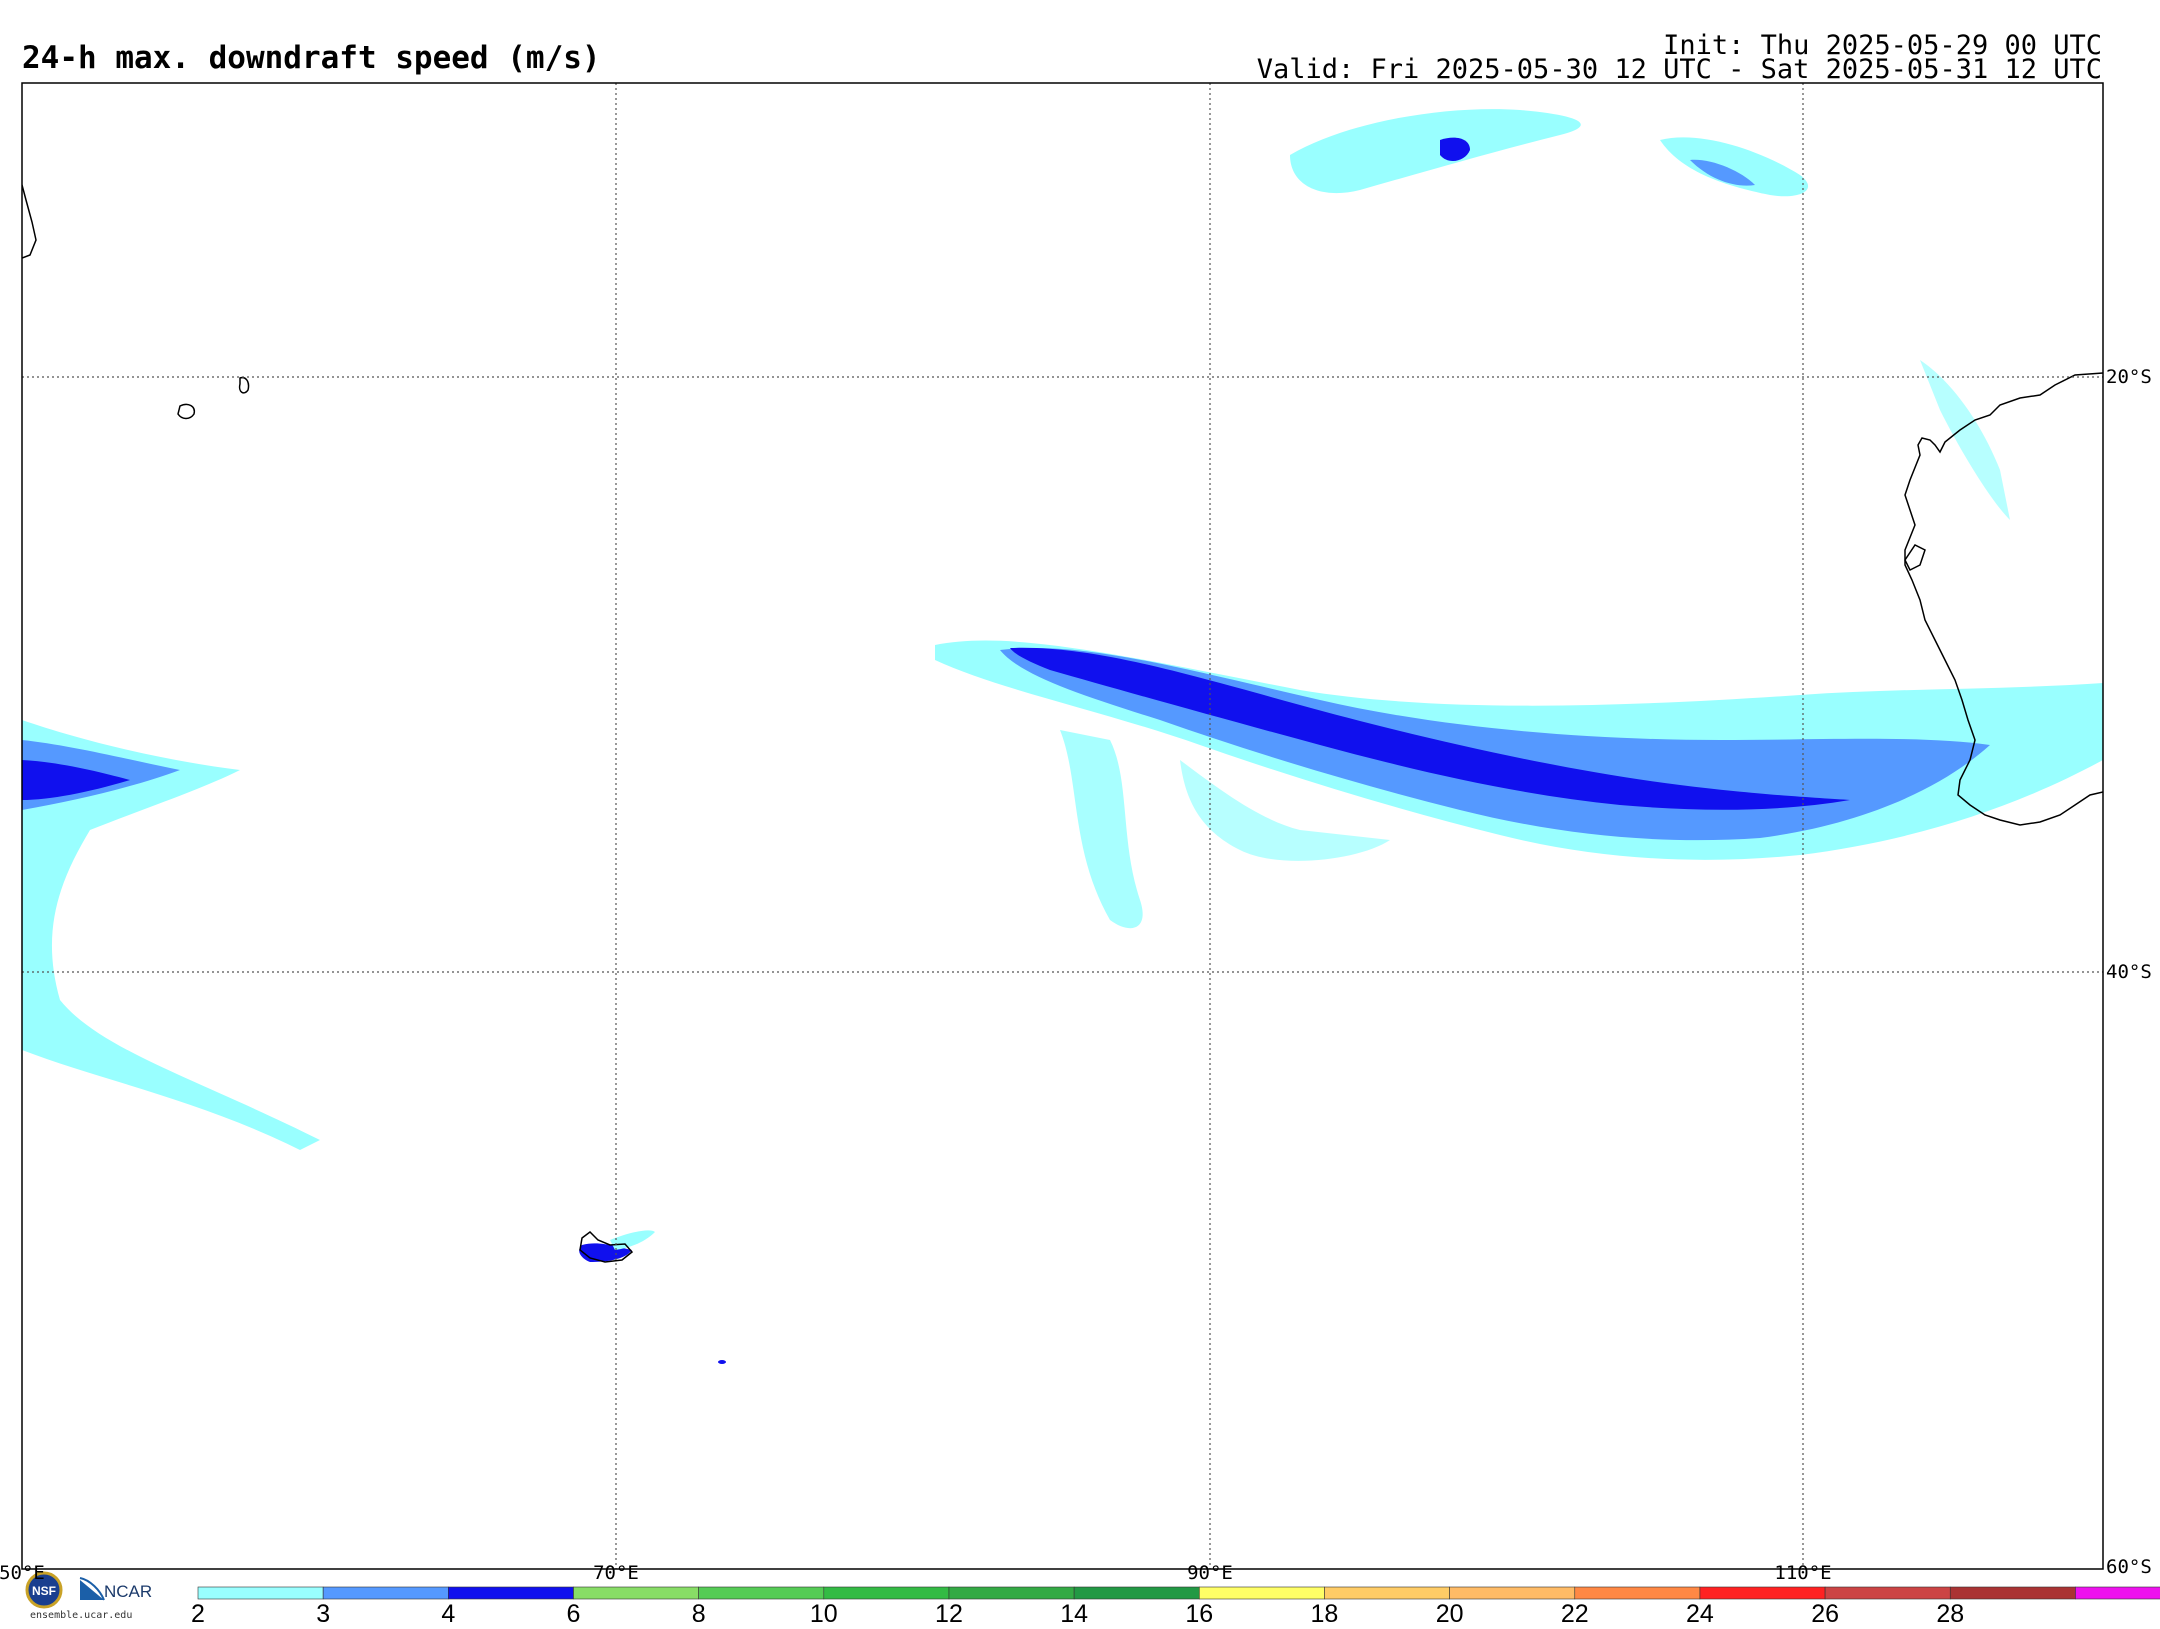 The image size is (2160, 1629). What do you see at coordinates (949, 1614) in the screenshot?
I see `colorbar-tick-label: 12` at bounding box center [949, 1614].